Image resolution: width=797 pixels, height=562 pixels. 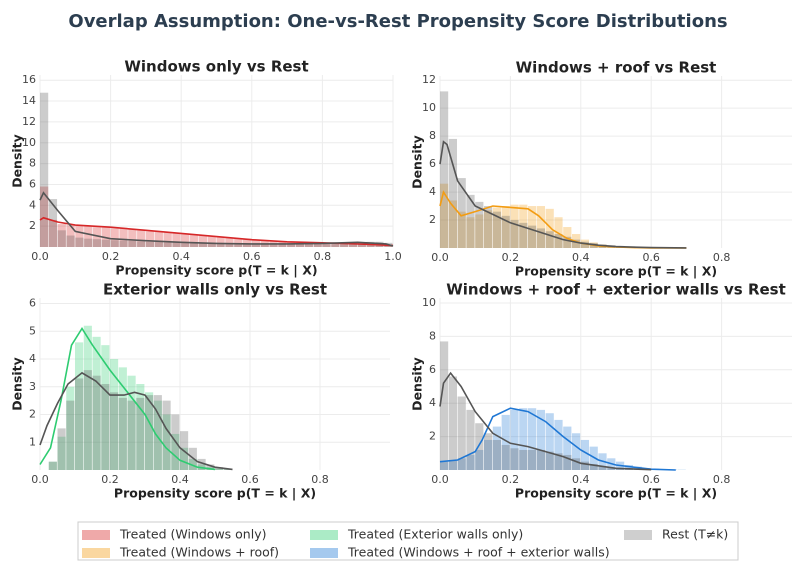 I want to click on y-tick-label: 5, so click(x=32, y=330).